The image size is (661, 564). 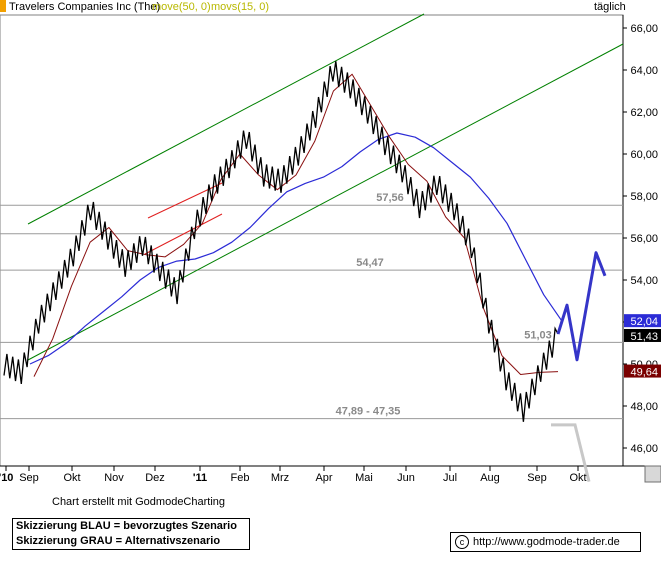 I want to click on legend-grey-label: Skizzierung GRAU = Alternativszenario, so click(x=118, y=541).